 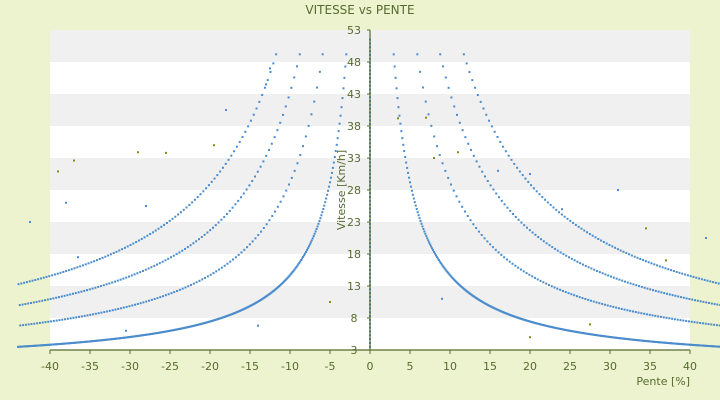 I want to click on x-tick-label: 0, so click(x=370, y=366).